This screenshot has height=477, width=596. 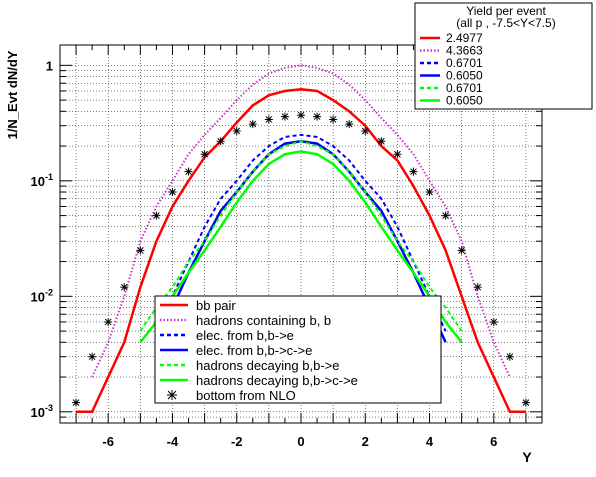 What do you see at coordinates (173, 441) in the screenshot?
I see `x-tick-label: -4` at bounding box center [173, 441].